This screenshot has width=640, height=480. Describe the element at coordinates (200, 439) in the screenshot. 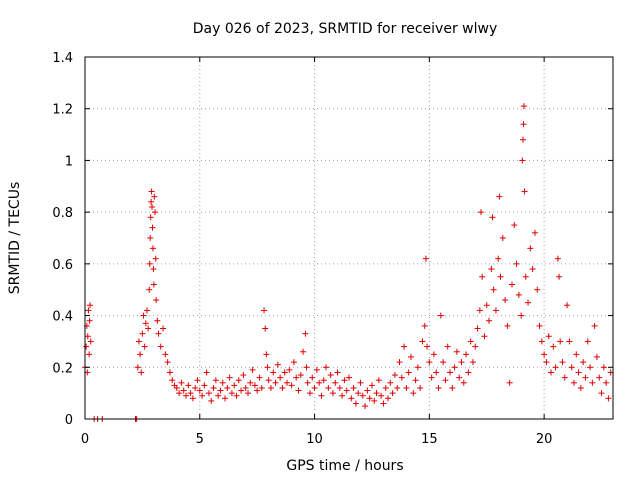

I see `x-tick-label: 5` at that location.